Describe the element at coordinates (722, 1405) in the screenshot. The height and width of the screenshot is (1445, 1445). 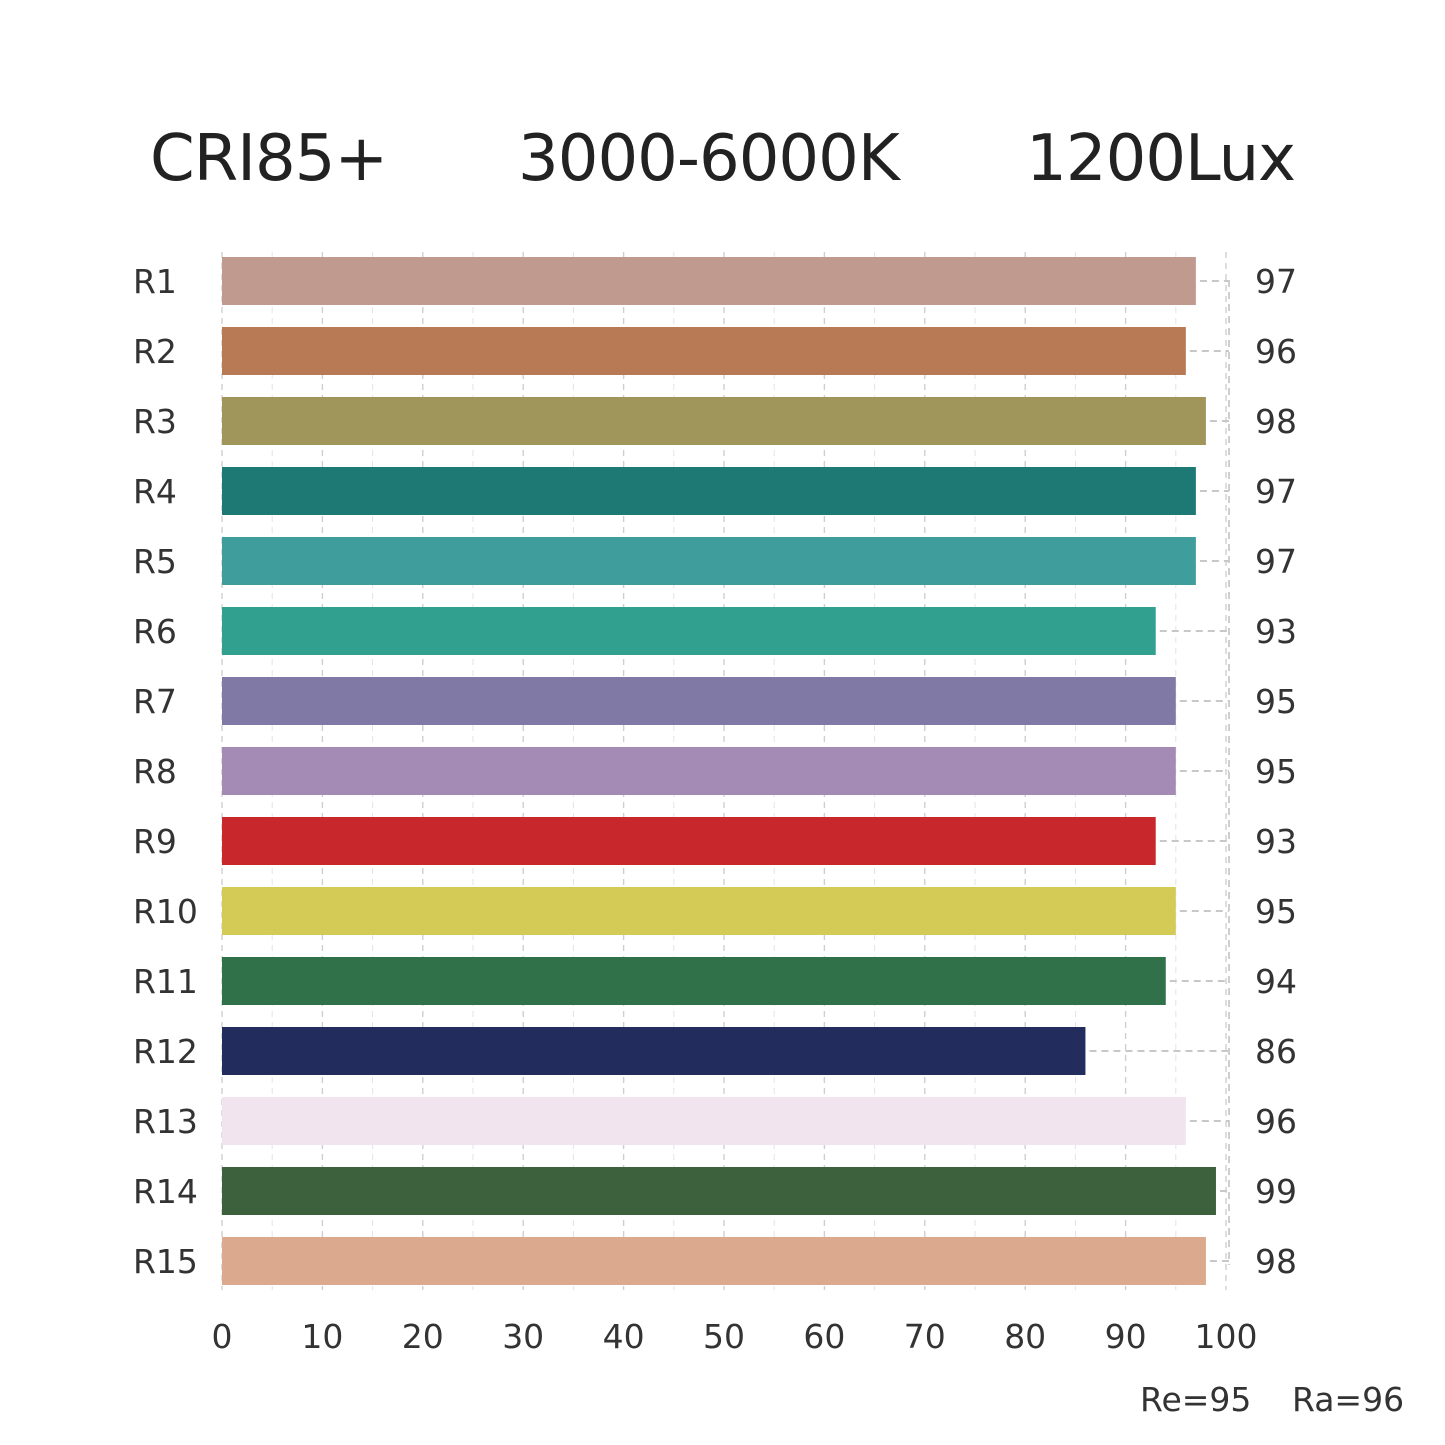
I see `chart-footer: Re=95 Ra=96` at that location.